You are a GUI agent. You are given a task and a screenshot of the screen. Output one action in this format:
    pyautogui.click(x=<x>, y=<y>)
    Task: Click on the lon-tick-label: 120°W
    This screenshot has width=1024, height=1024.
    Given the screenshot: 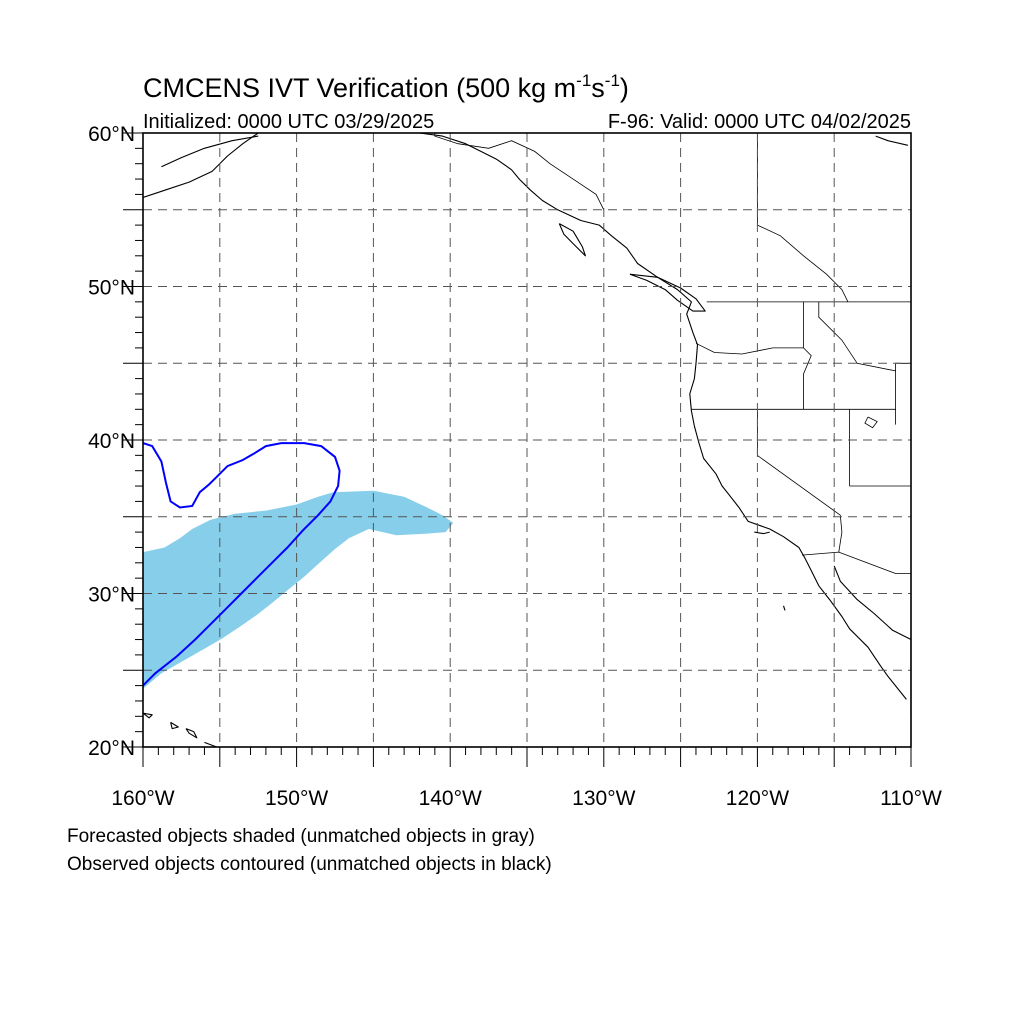 What is the action you would take?
    pyautogui.click(x=757, y=798)
    